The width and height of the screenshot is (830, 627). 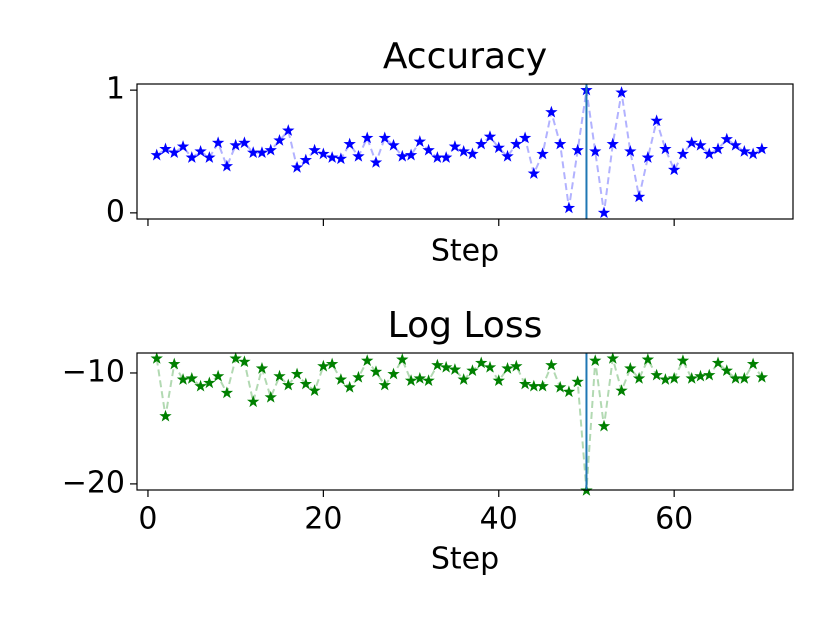 I want to click on y-tick-label: 0, so click(x=115, y=211).